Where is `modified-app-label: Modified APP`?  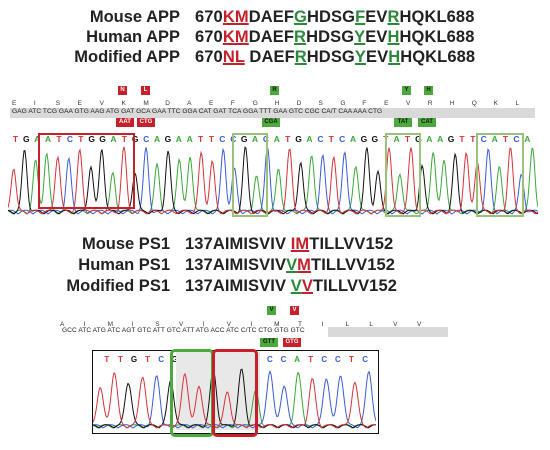 modified-app-label: Modified APP is located at coordinates (127, 57).